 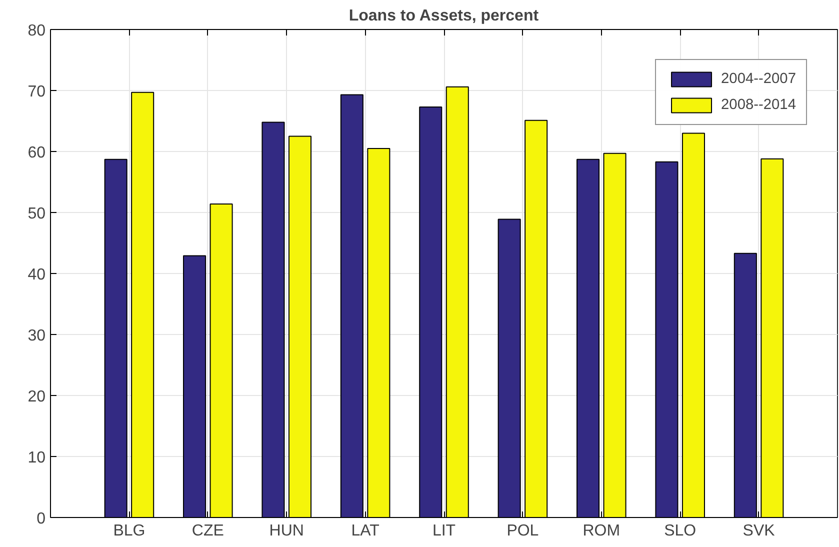 What do you see at coordinates (41, 519) in the screenshot?
I see `y-tick-label: 0` at bounding box center [41, 519].